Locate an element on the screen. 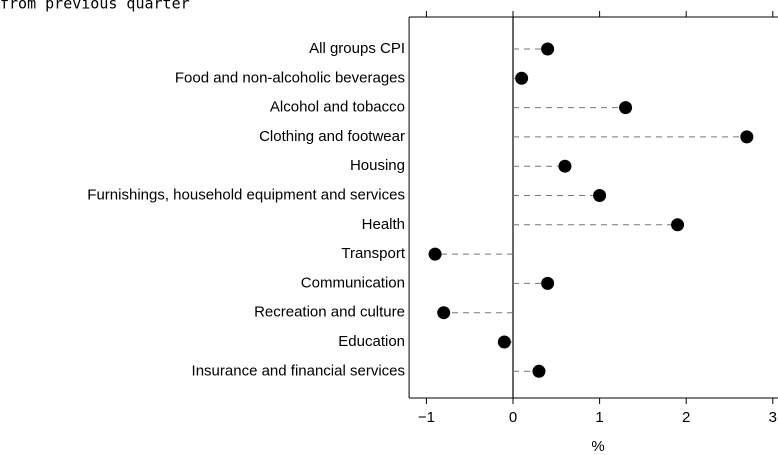 The height and width of the screenshot is (455, 778). category-label: Alcohol and tobacco is located at coordinates (337, 107).